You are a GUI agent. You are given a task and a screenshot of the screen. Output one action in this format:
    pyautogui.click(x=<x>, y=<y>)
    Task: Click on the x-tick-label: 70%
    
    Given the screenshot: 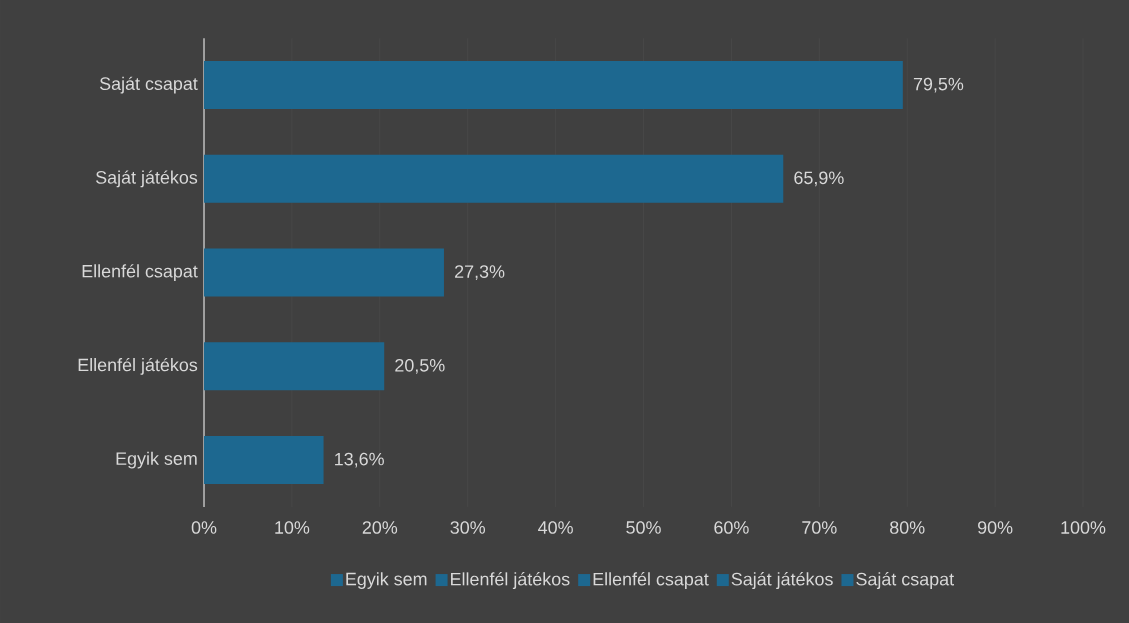 What is the action you would take?
    pyautogui.click(x=819, y=527)
    